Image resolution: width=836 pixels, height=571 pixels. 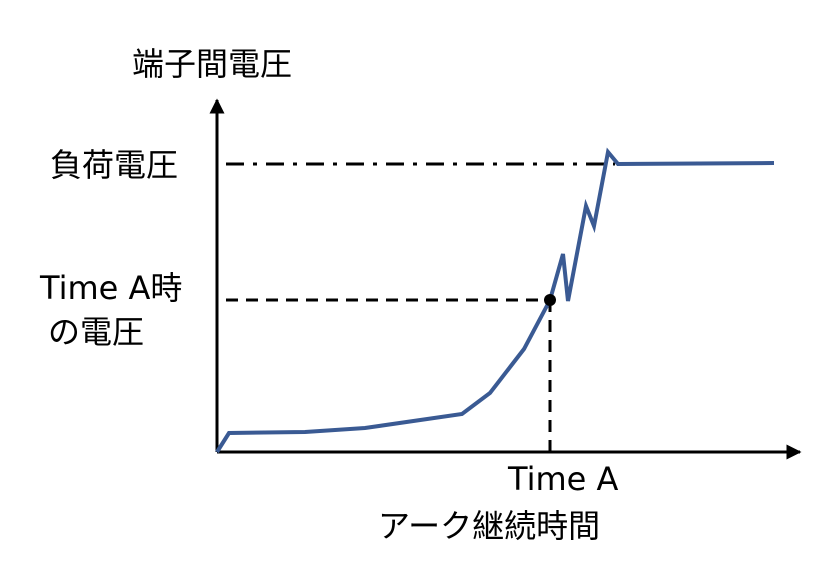 What do you see at coordinates (212, 64) in the screenshot?
I see `y-axis-label: 端子間電圧` at bounding box center [212, 64].